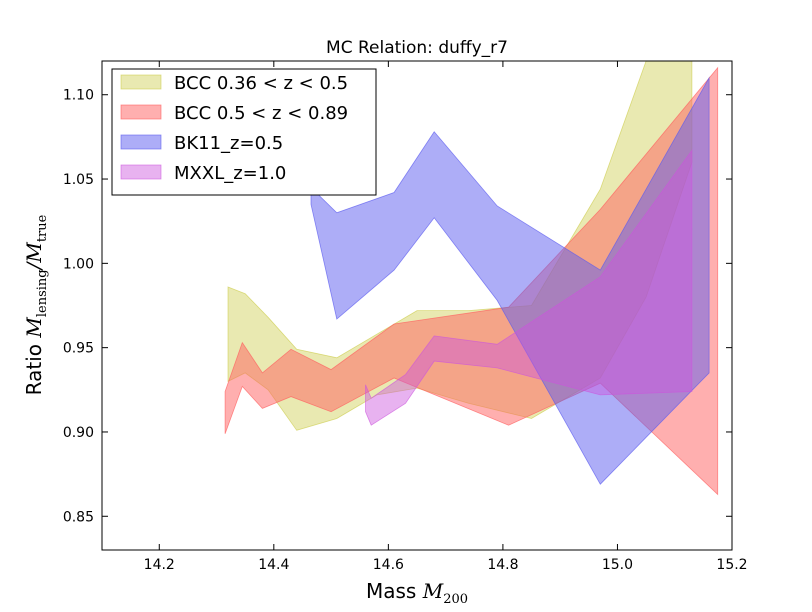 The image size is (812, 612). Describe the element at coordinates (34, 367) in the screenshot. I see `y-axis-label-prefix: Ratio` at that location.